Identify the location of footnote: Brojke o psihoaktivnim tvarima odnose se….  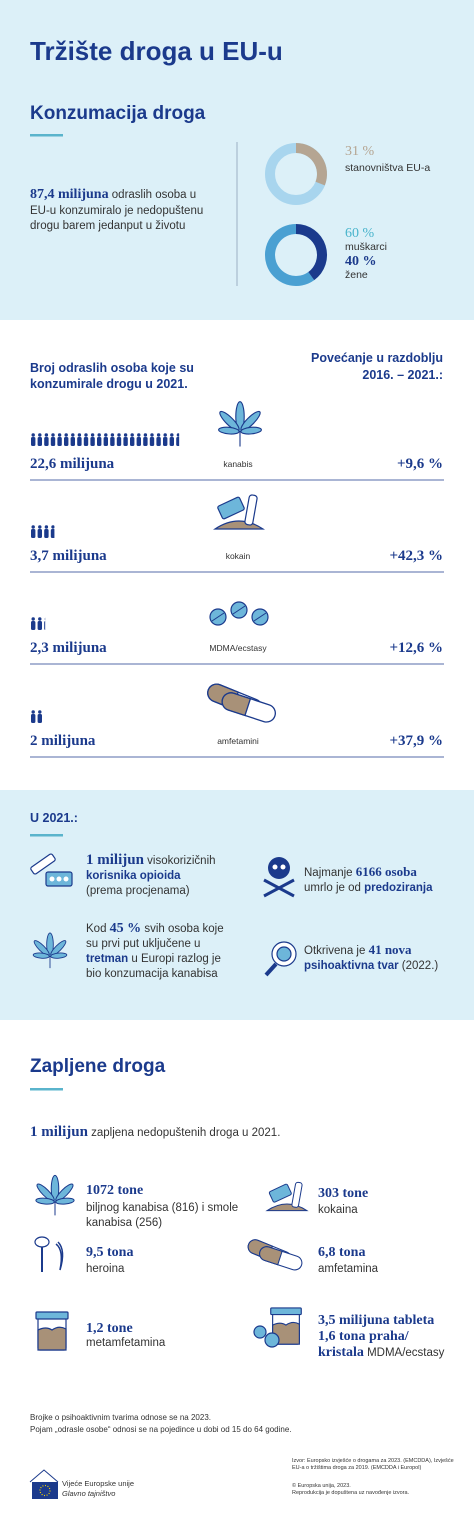
(120, 1417).